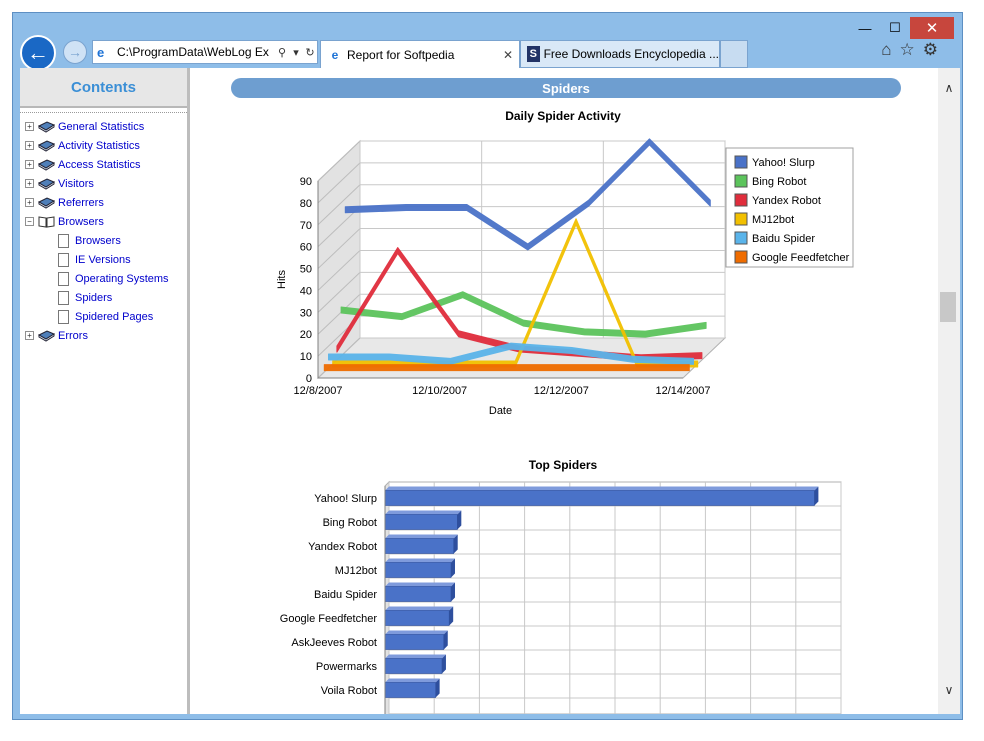 The image size is (984, 741). I want to click on tab-report: e Report for Softpedia ✕, so click(420, 54).